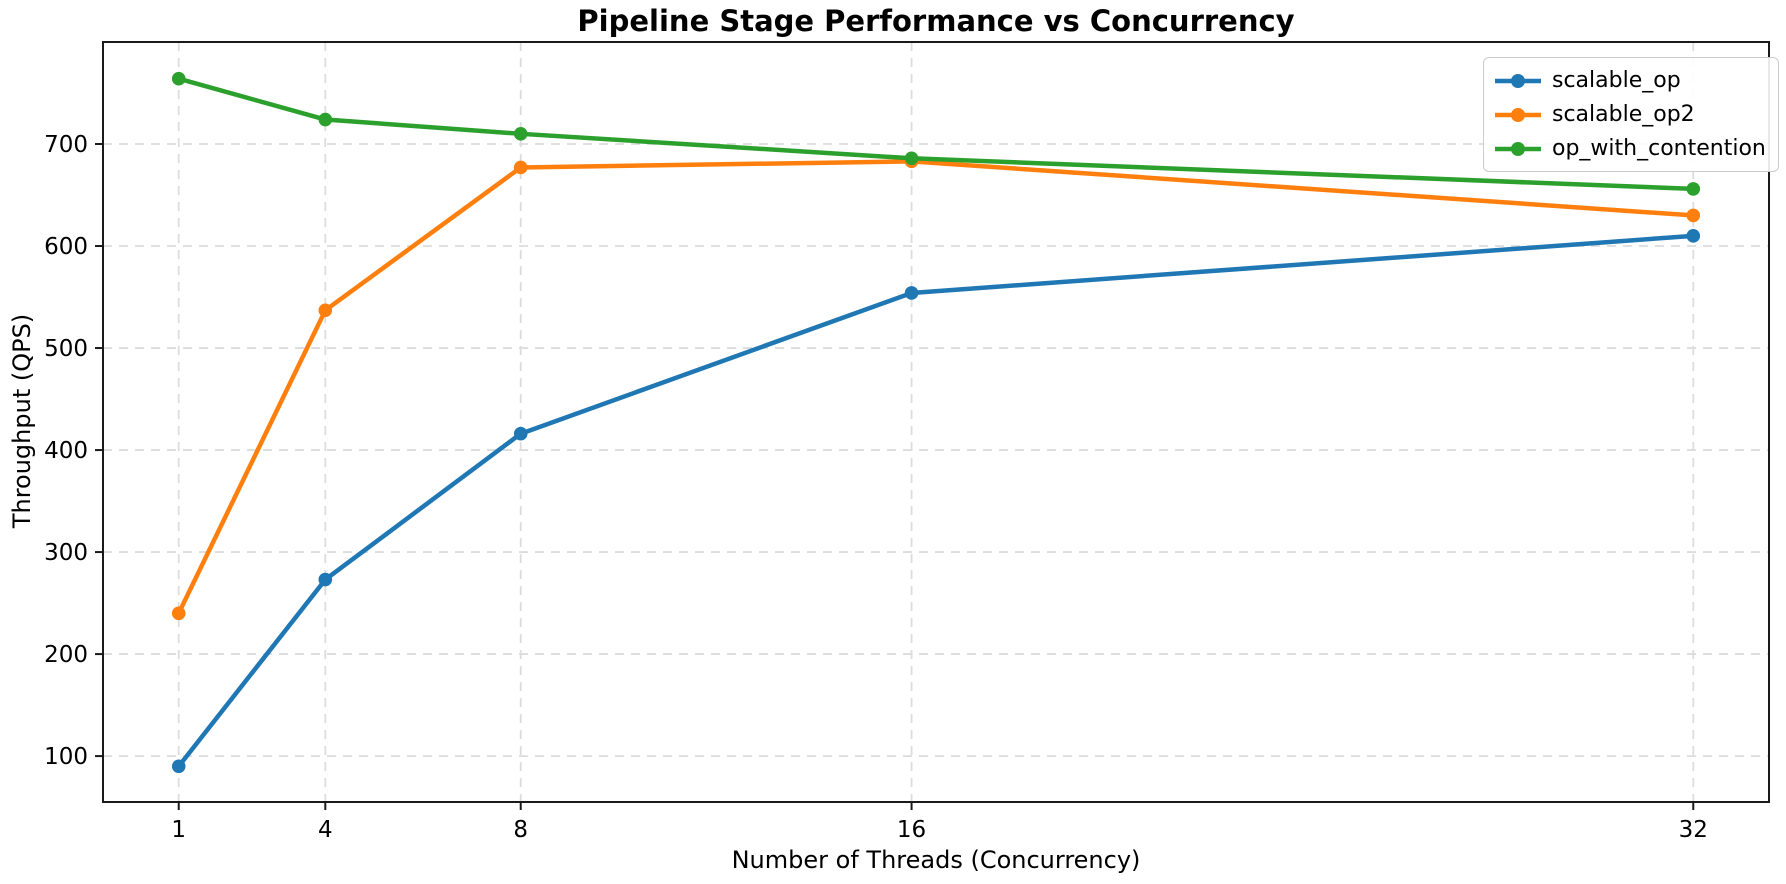 This screenshot has width=1786, height=884. What do you see at coordinates (939, 822) in the screenshot?
I see `x-axis: 1 4 8 16 32` at bounding box center [939, 822].